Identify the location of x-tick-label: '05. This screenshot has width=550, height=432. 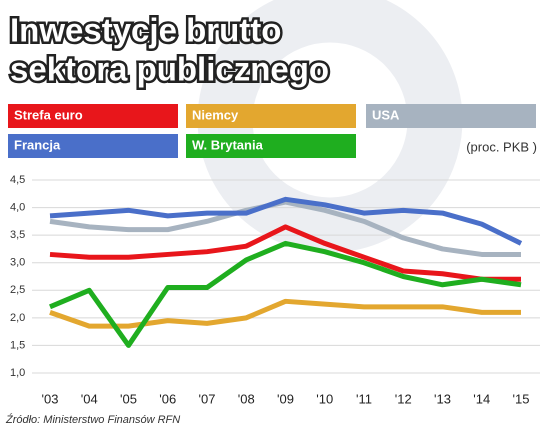
(128, 398).